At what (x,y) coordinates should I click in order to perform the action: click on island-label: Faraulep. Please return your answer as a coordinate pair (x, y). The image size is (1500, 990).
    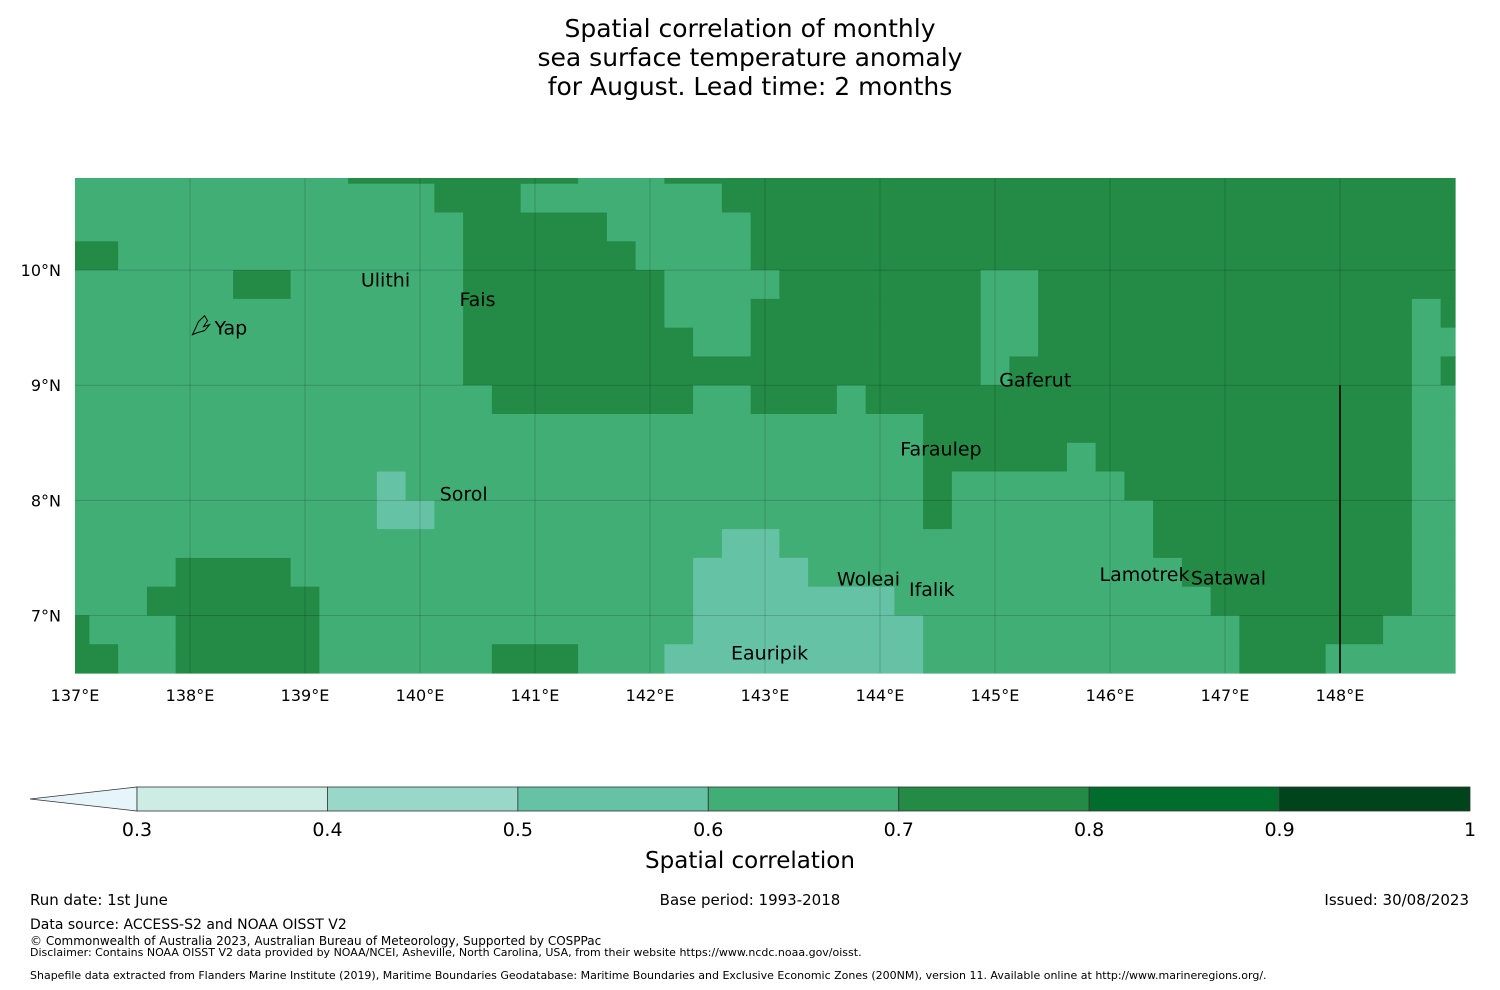
    Looking at the image, I should click on (940, 450).